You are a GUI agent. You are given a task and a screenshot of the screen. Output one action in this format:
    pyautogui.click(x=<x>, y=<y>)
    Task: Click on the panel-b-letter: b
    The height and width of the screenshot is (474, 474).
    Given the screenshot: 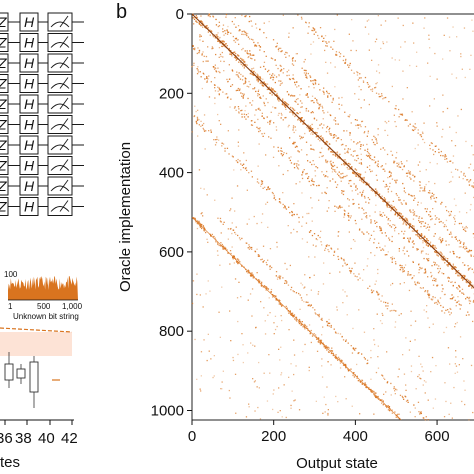 What is the action you would take?
    pyautogui.click(x=121, y=12)
    